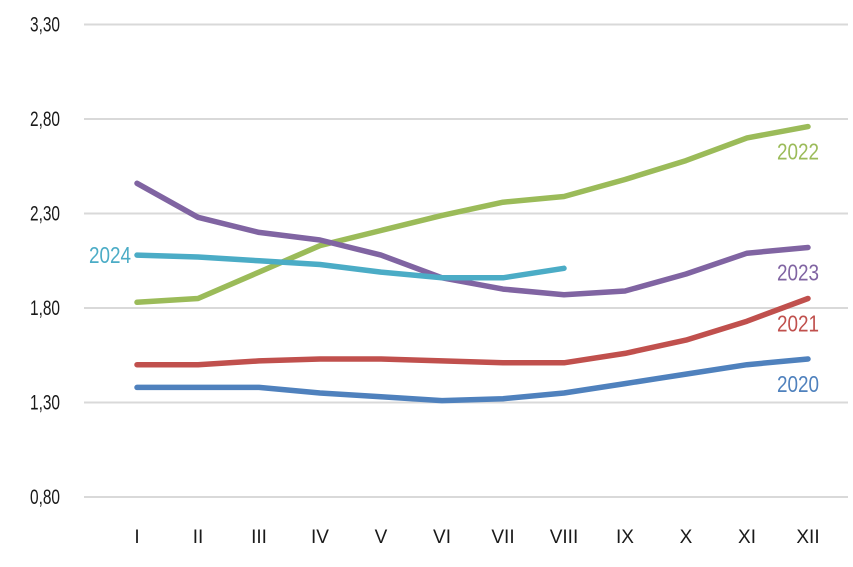 The height and width of the screenshot is (567, 853). What do you see at coordinates (381, 537) in the screenshot?
I see `x-tick-label-V: V` at bounding box center [381, 537].